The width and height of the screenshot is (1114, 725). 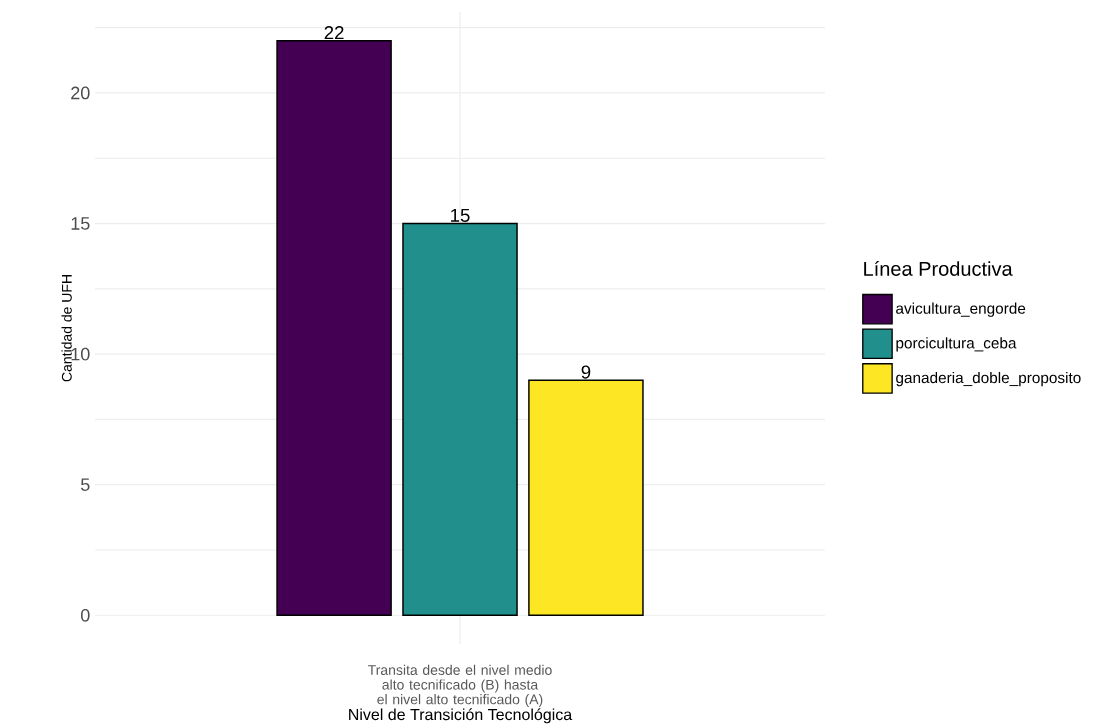 I want to click on data-label: 15, so click(x=460, y=215).